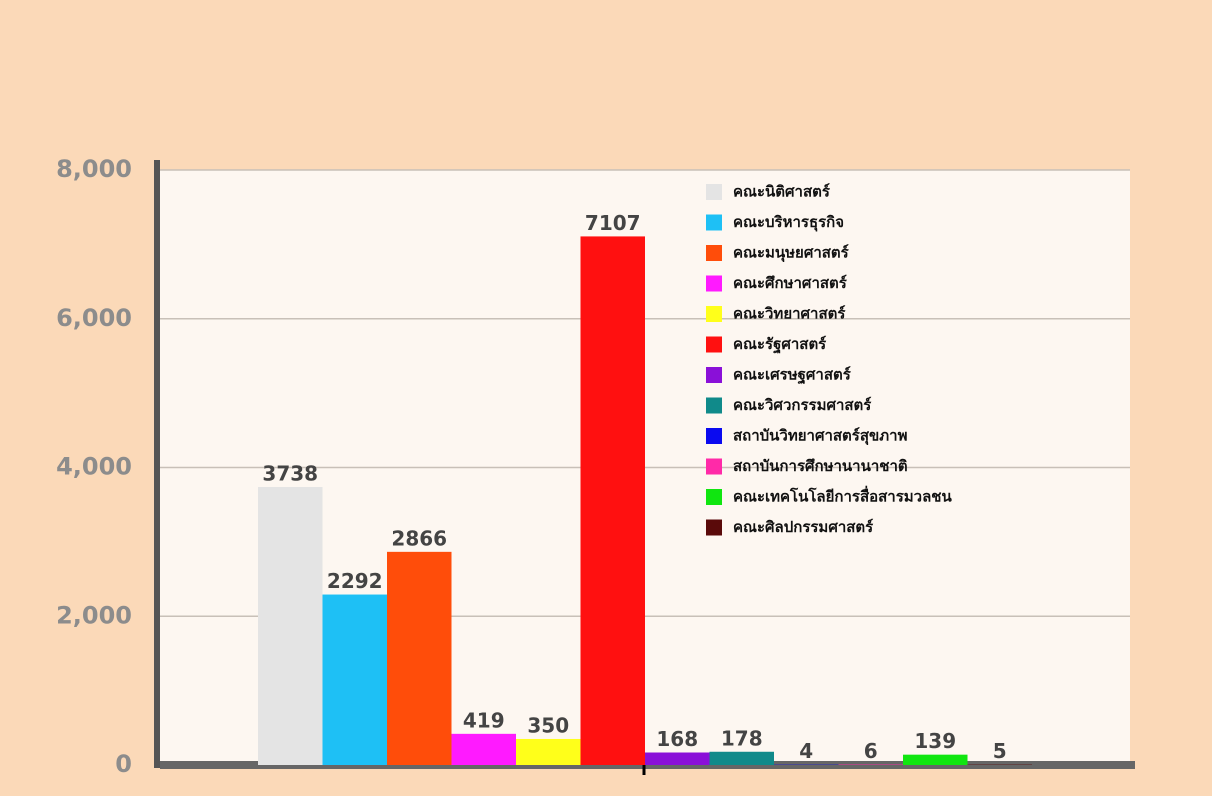 The height and width of the screenshot is (796, 1212). Describe the element at coordinates (1000, 751) in the screenshot. I see `value-label: 5` at that location.